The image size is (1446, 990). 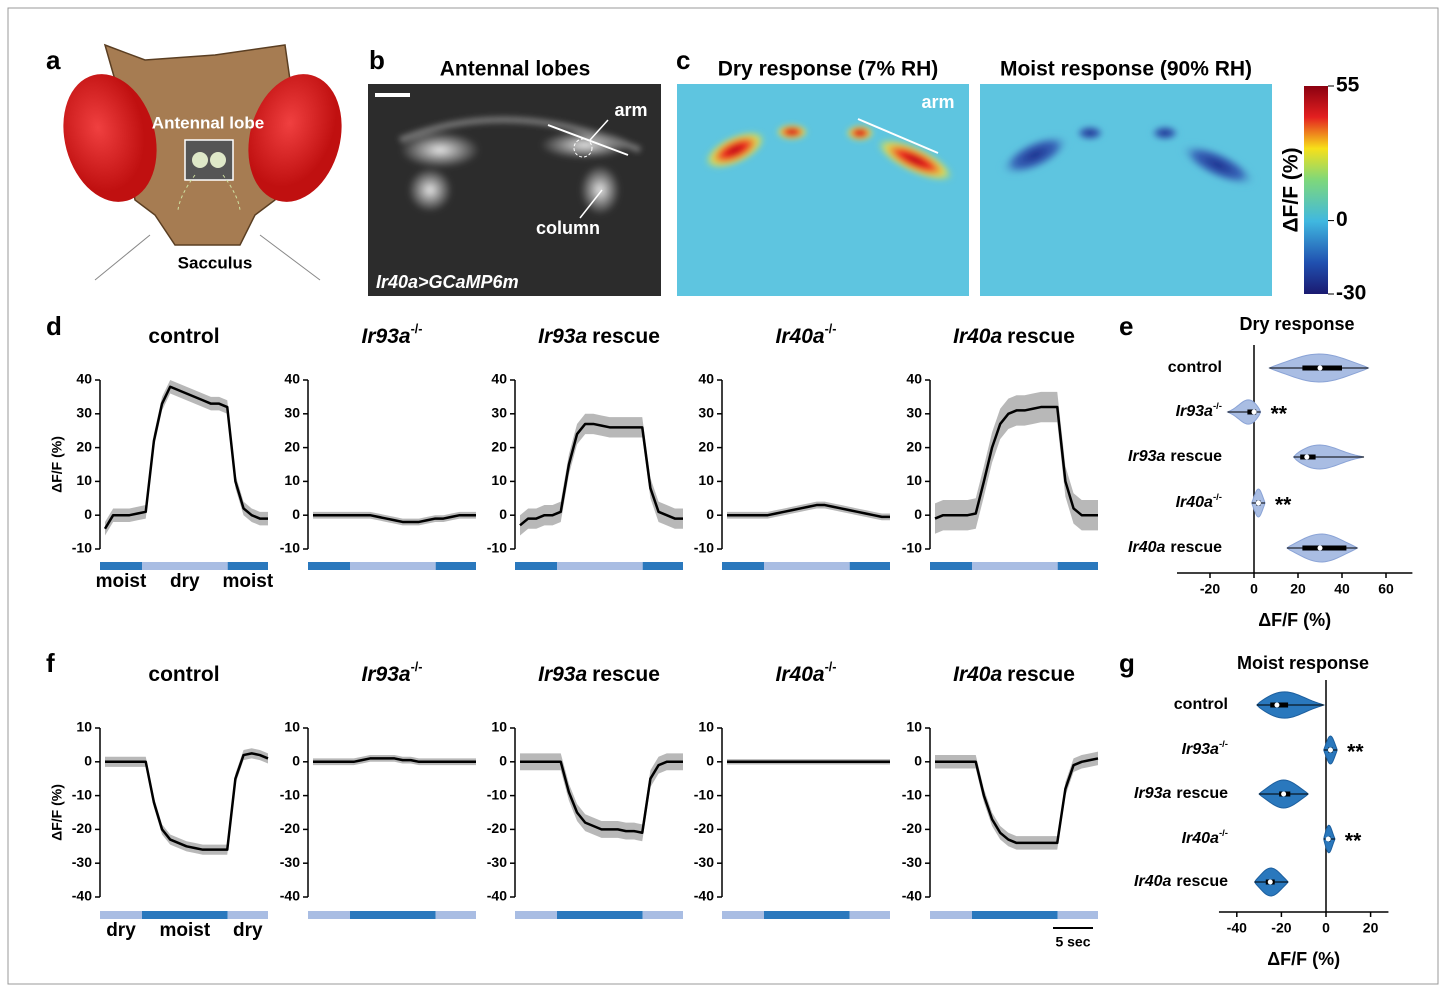 What do you see at coordinates (706, 446) in the screenshot?
I see `y-tick-label: 20` at bounding box center [706, 446].